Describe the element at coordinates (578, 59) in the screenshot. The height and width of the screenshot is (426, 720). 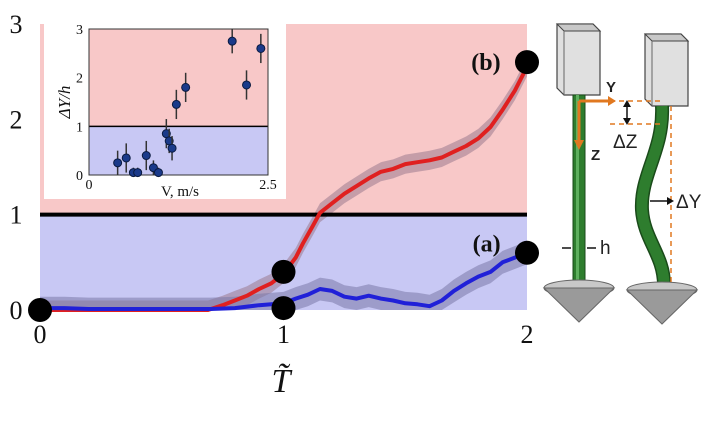
I see `top-block` at that location.